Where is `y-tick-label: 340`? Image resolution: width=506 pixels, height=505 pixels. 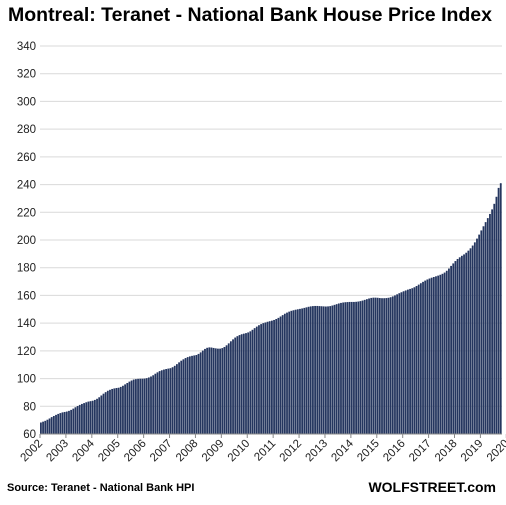
y-tick-label: 340 is located at coordinates (26, 47).